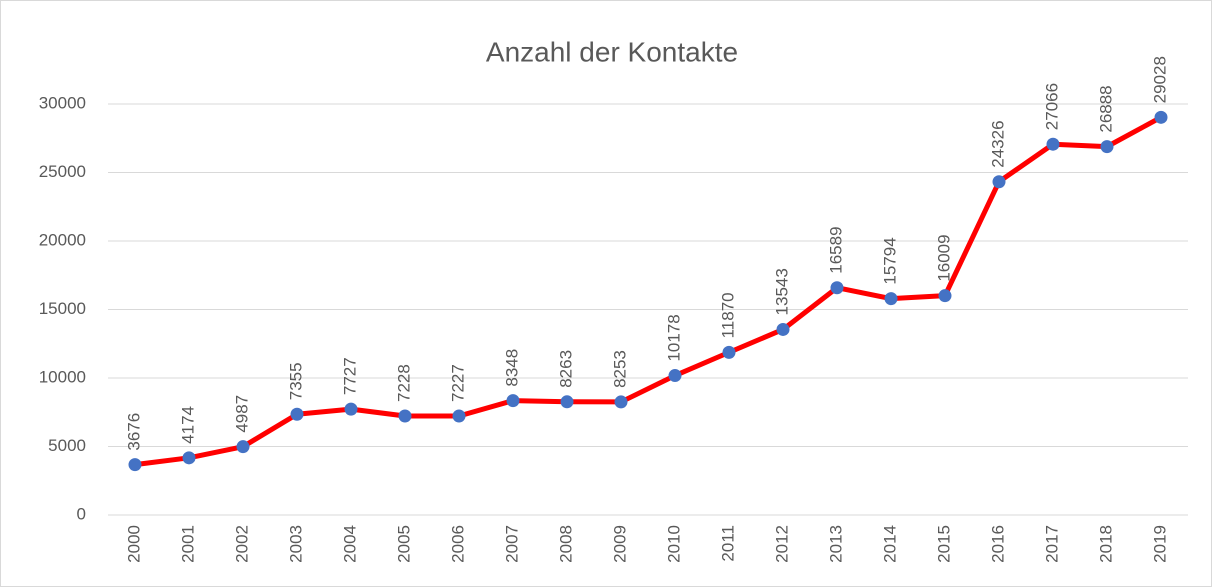 Image resolution: width=1213 pixels, height=588 pixels. What do you see at coordinates (187, 544) in the screenshot?
I see `x-tick-label: 2001` at bounding box center [187, 544].